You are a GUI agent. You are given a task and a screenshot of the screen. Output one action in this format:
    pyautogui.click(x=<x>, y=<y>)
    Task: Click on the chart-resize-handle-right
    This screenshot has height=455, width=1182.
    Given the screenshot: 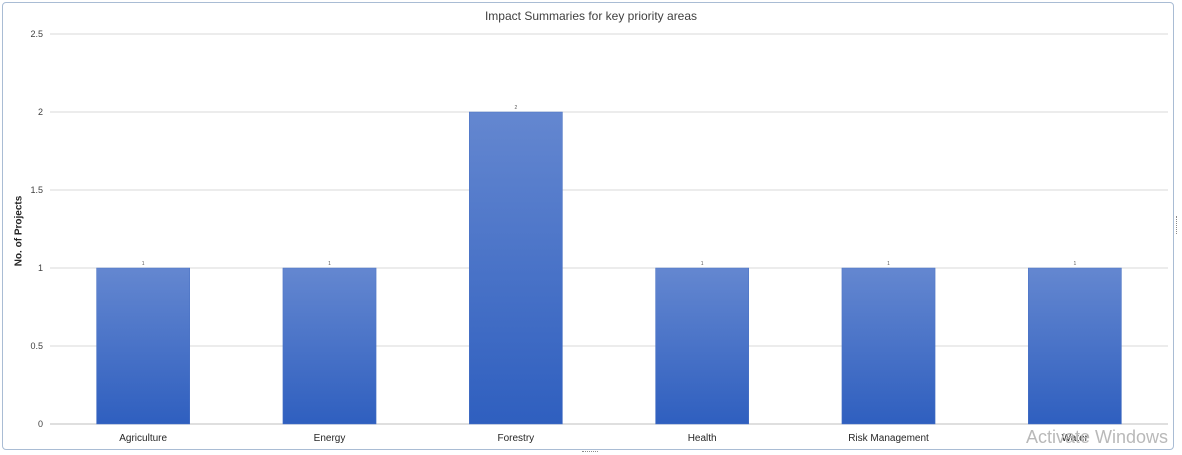 What is the action you would take?
    pyautogui.click(x=1178, y=225)
    